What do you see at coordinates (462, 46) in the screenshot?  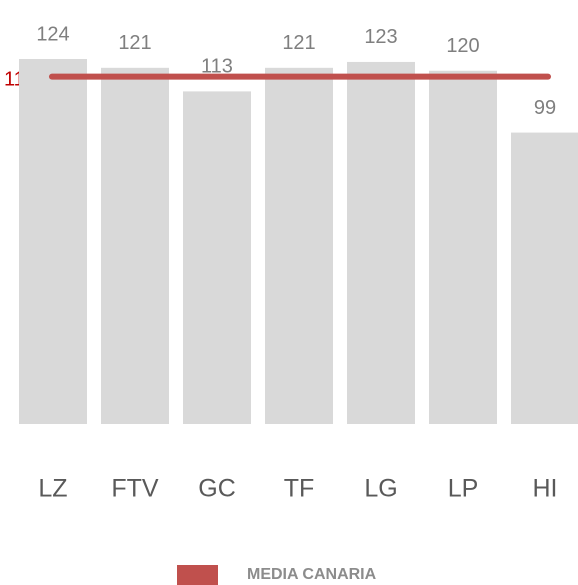 I see `value-label: 120` at bounding box center [462, 46].